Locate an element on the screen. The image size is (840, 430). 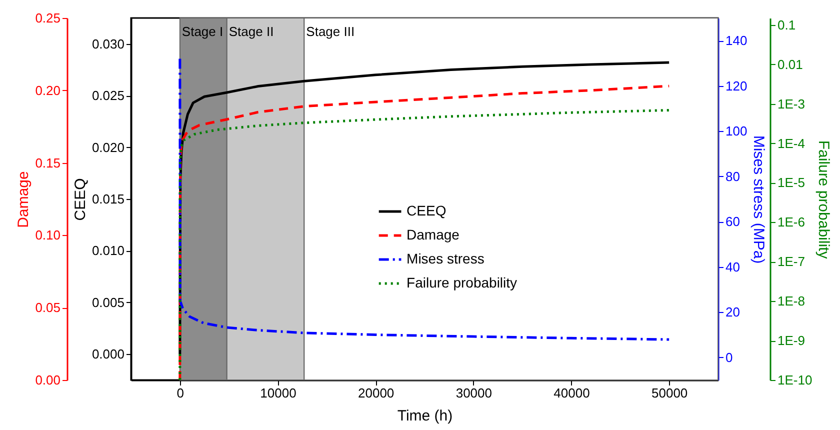
y2-tick-label: 0.05 is located at coordinates (47, 308).